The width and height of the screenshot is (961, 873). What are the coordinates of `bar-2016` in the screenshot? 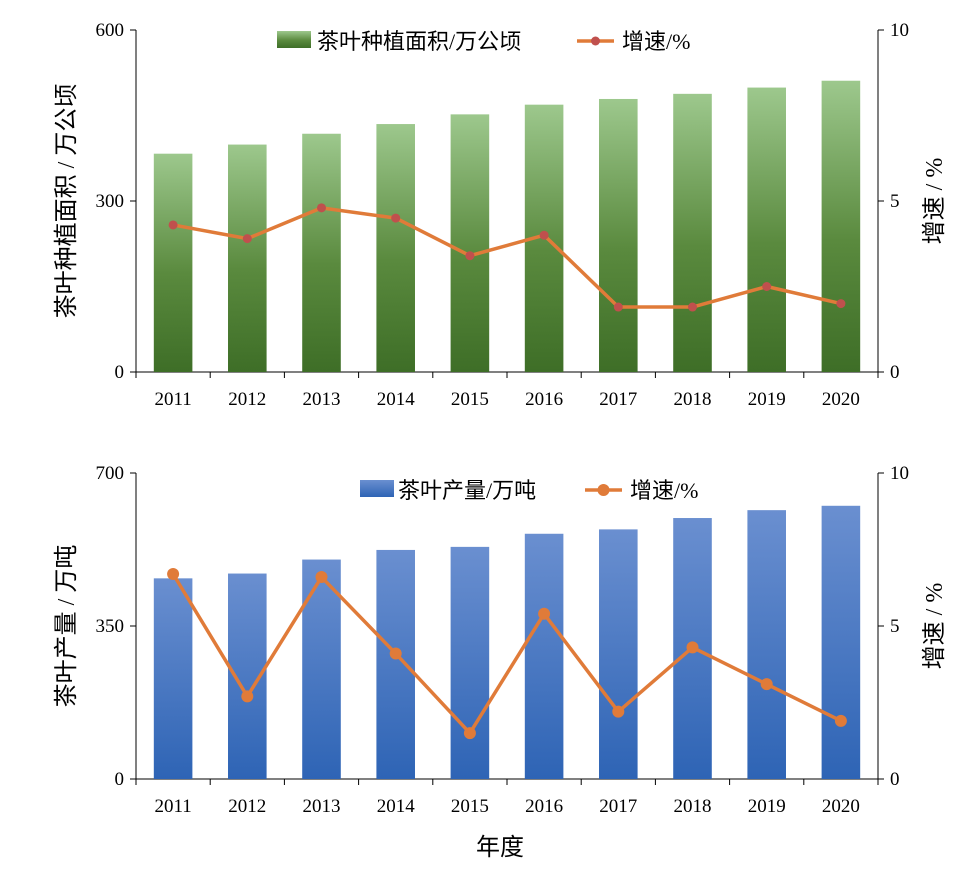 It's located at (544, 656).